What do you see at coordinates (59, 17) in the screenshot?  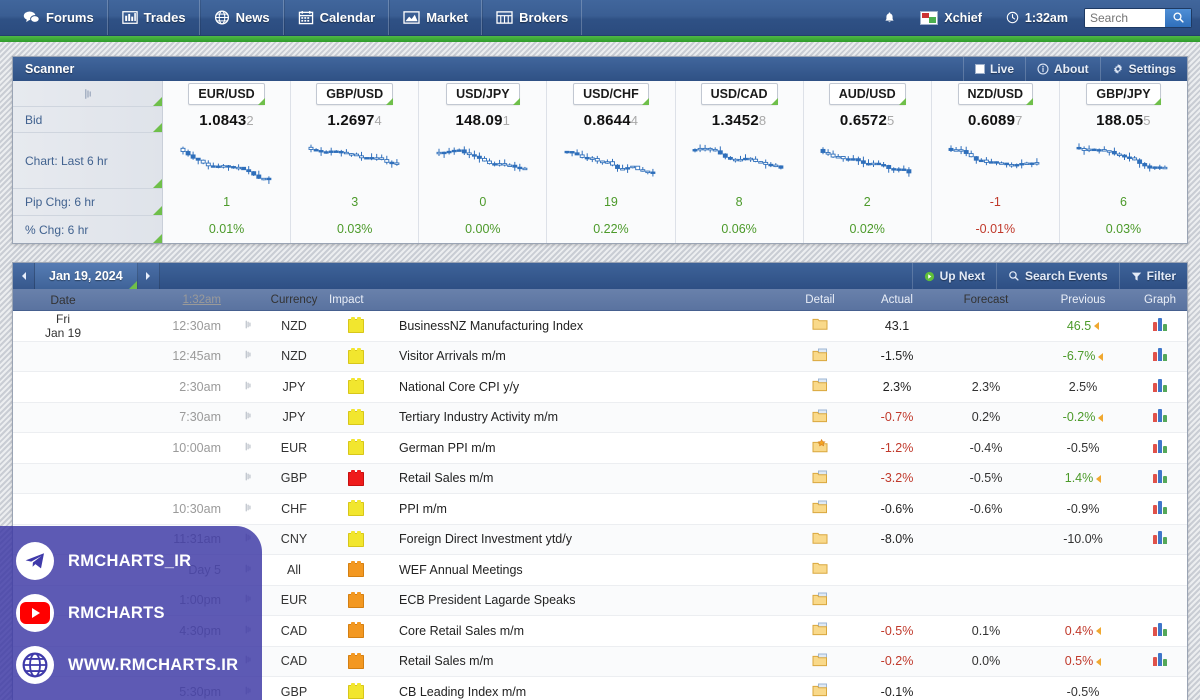 I see `nav-item-forums: Forums` at bounding box center [59, 17].